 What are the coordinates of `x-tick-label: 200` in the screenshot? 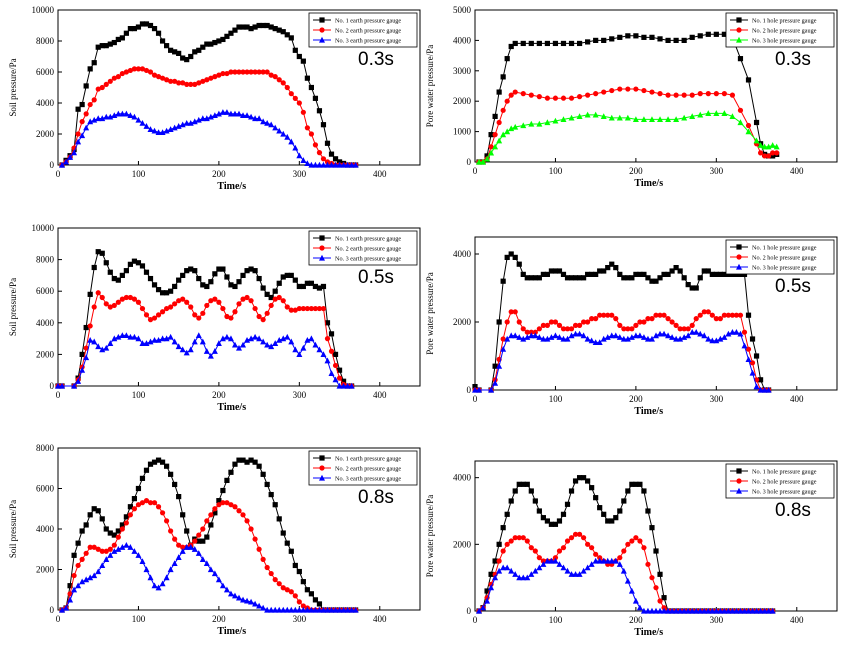 It's located at (219, 619).